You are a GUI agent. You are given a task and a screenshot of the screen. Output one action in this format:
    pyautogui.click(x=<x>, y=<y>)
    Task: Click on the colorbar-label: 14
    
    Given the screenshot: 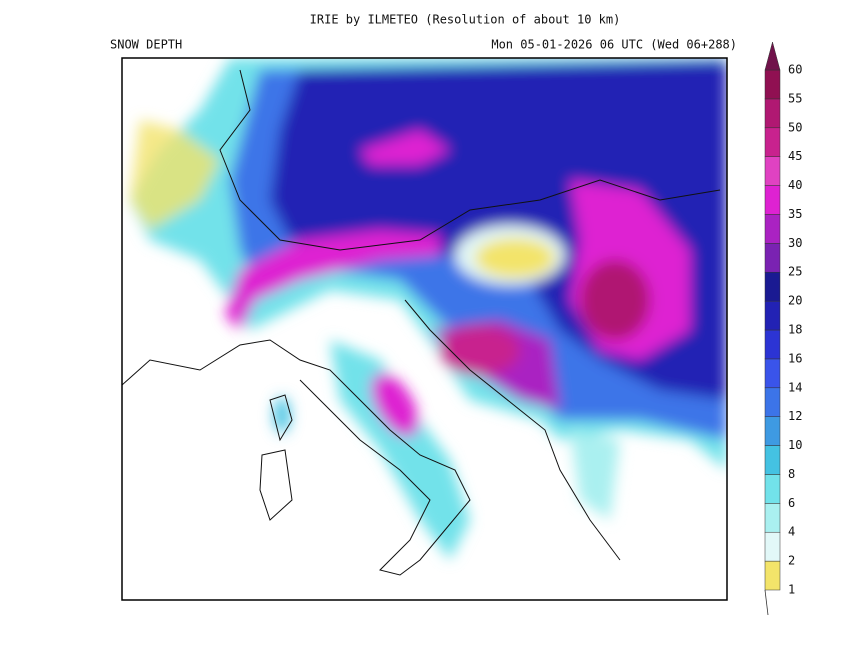 What is the action you would take?
    pyautogui.click(x=795, y=387)
    